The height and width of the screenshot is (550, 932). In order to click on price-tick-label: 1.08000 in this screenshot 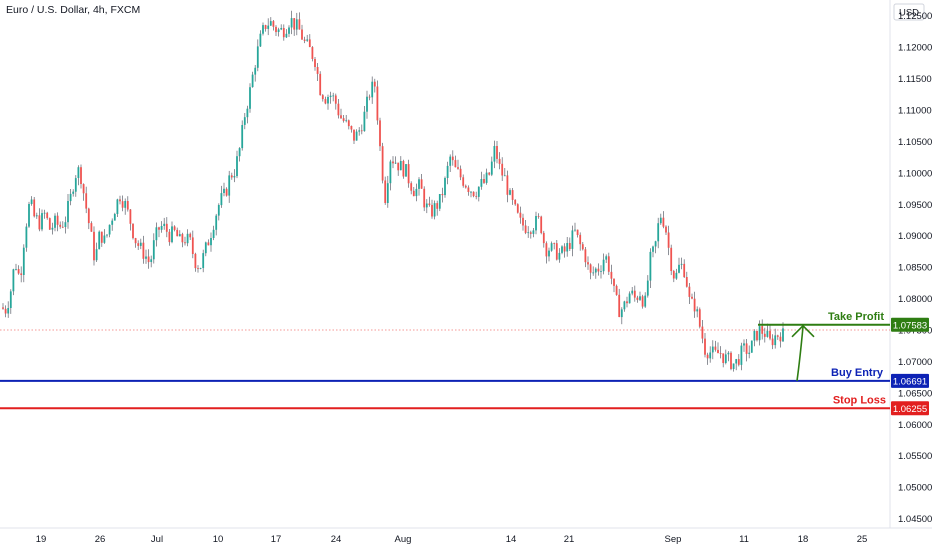, I will do `click(915, 299)`.